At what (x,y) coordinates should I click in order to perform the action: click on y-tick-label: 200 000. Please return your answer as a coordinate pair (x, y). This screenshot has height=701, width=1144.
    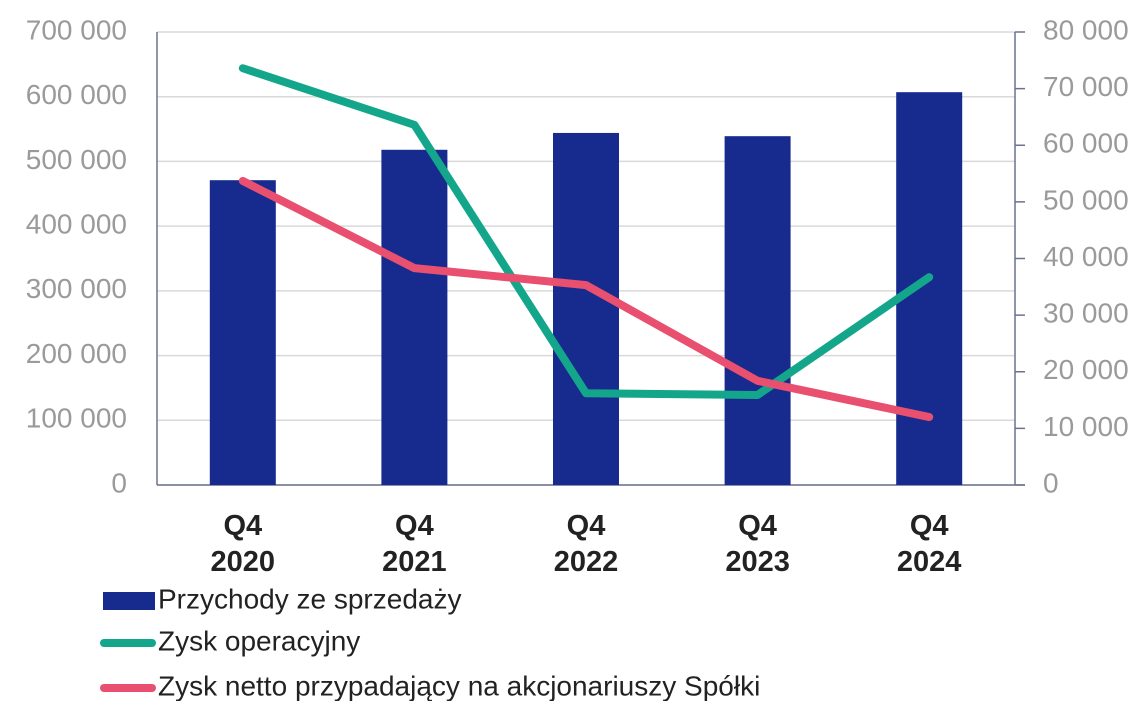
    Looking at the image, I should click on (76, 353).